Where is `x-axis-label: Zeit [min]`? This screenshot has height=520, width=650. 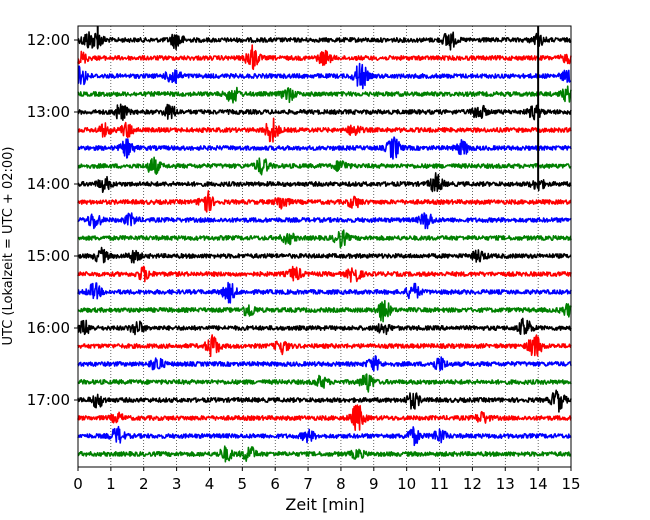 x-axis-label: Zeit [min] is located at coordinates (324, 504).